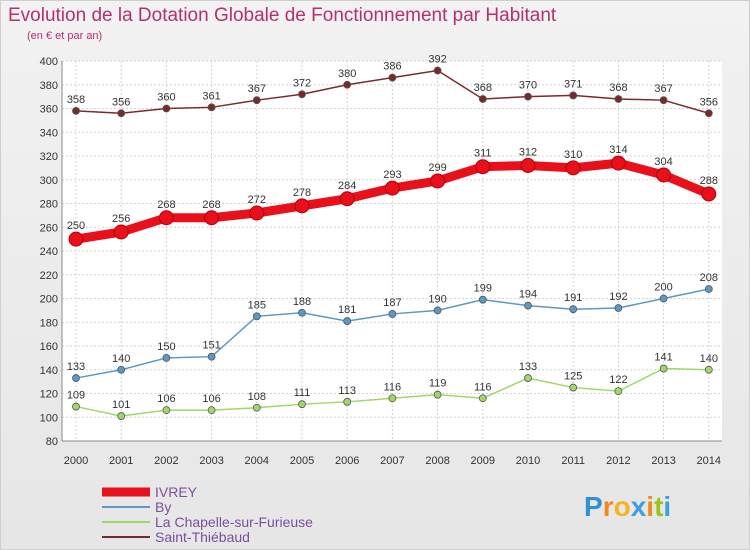 This screenshot has height=550, width=750. I want to click on y-tick-label: 140, so click(49, 371).